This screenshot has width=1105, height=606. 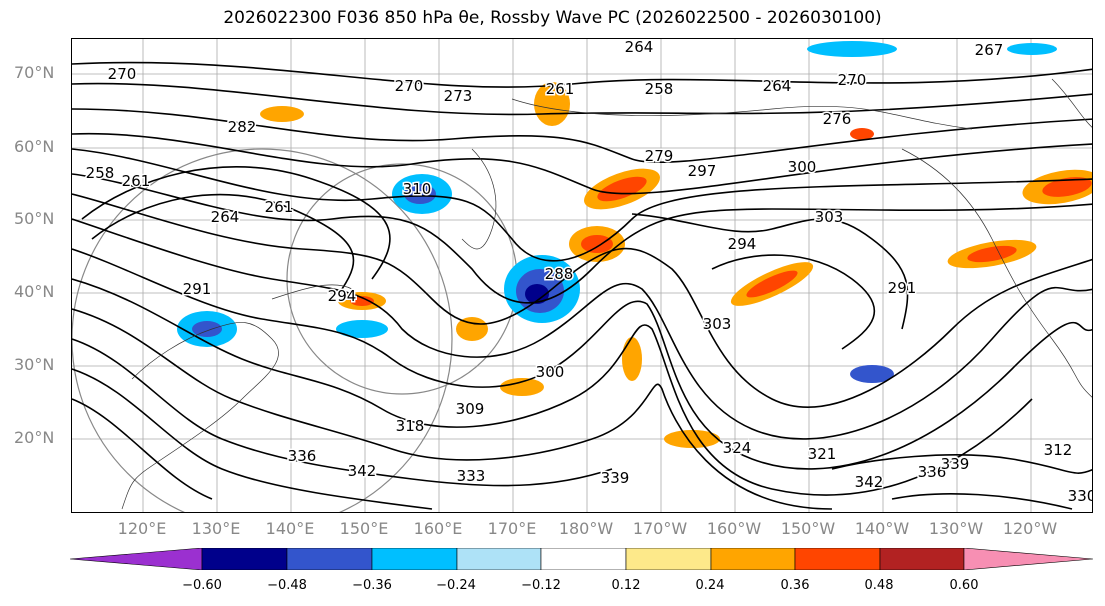 What do you see at coordinates (364, 528) in the screenshot?
I see `lon-label-150e: 150°E` at bounding box center [364, 528].